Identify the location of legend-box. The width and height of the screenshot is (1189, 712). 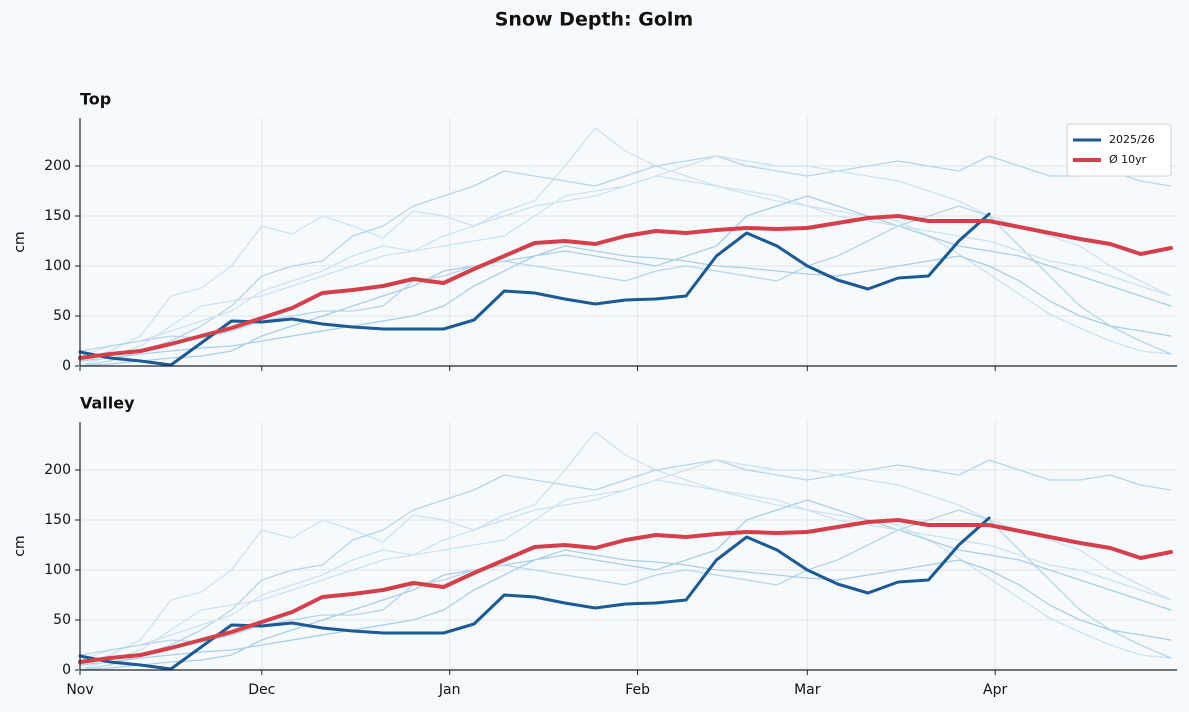
(1119, 150).